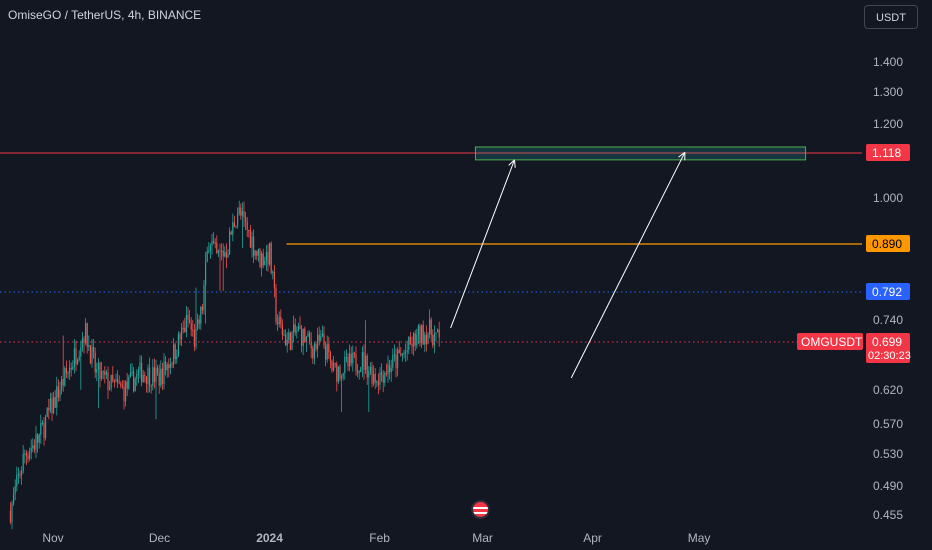 This screenshot has width=932, height=550. I want to click on time-tick-label: Feb, so click(379, 538).